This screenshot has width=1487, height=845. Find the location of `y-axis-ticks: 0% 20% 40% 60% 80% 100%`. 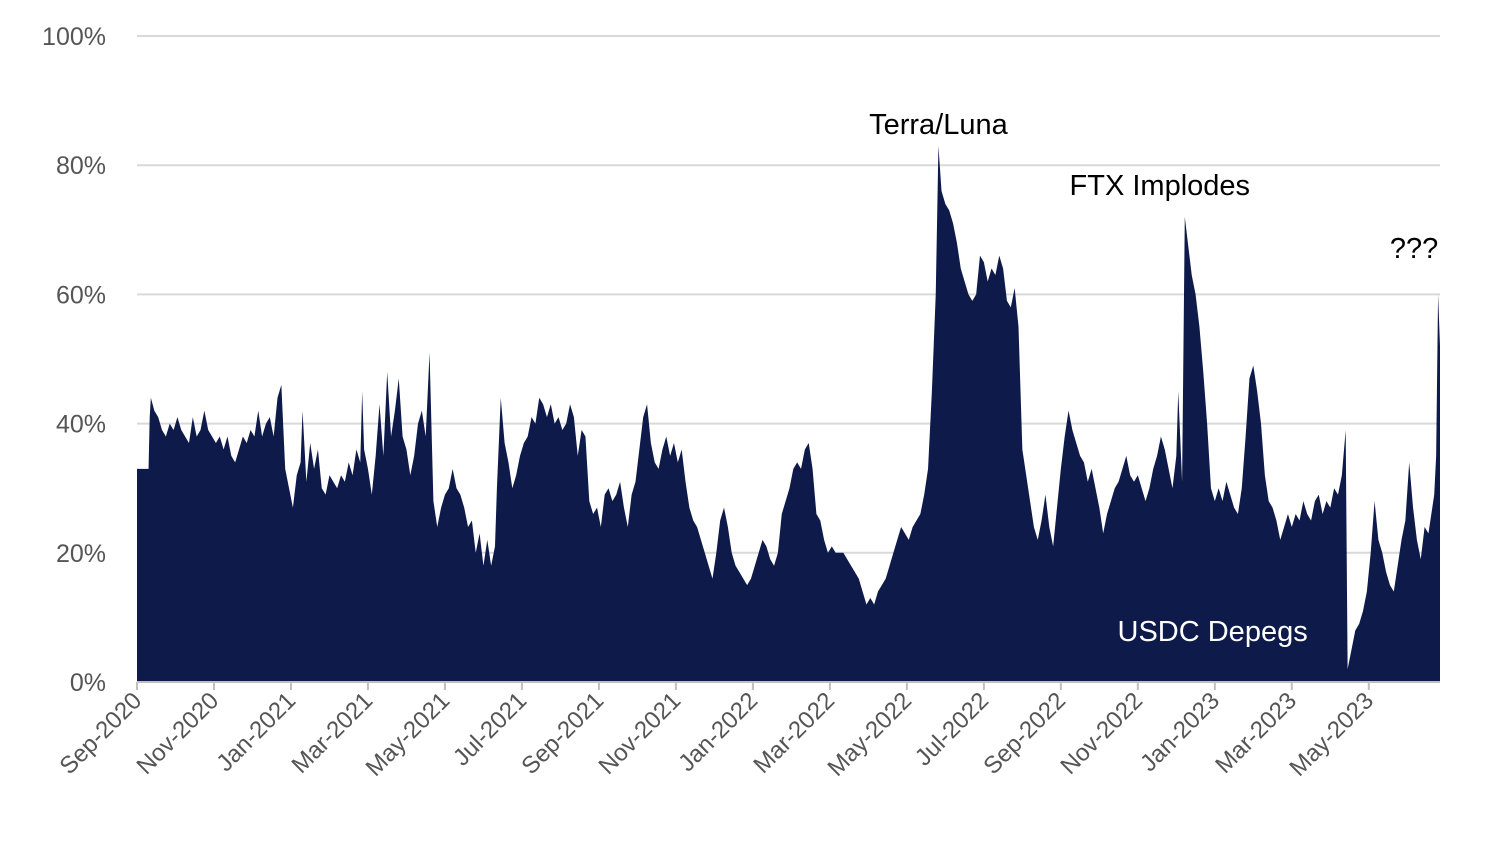

y-axis-ticks: 0% 20% 40% 60% 80% 100% is located at coordinates (74, 360).